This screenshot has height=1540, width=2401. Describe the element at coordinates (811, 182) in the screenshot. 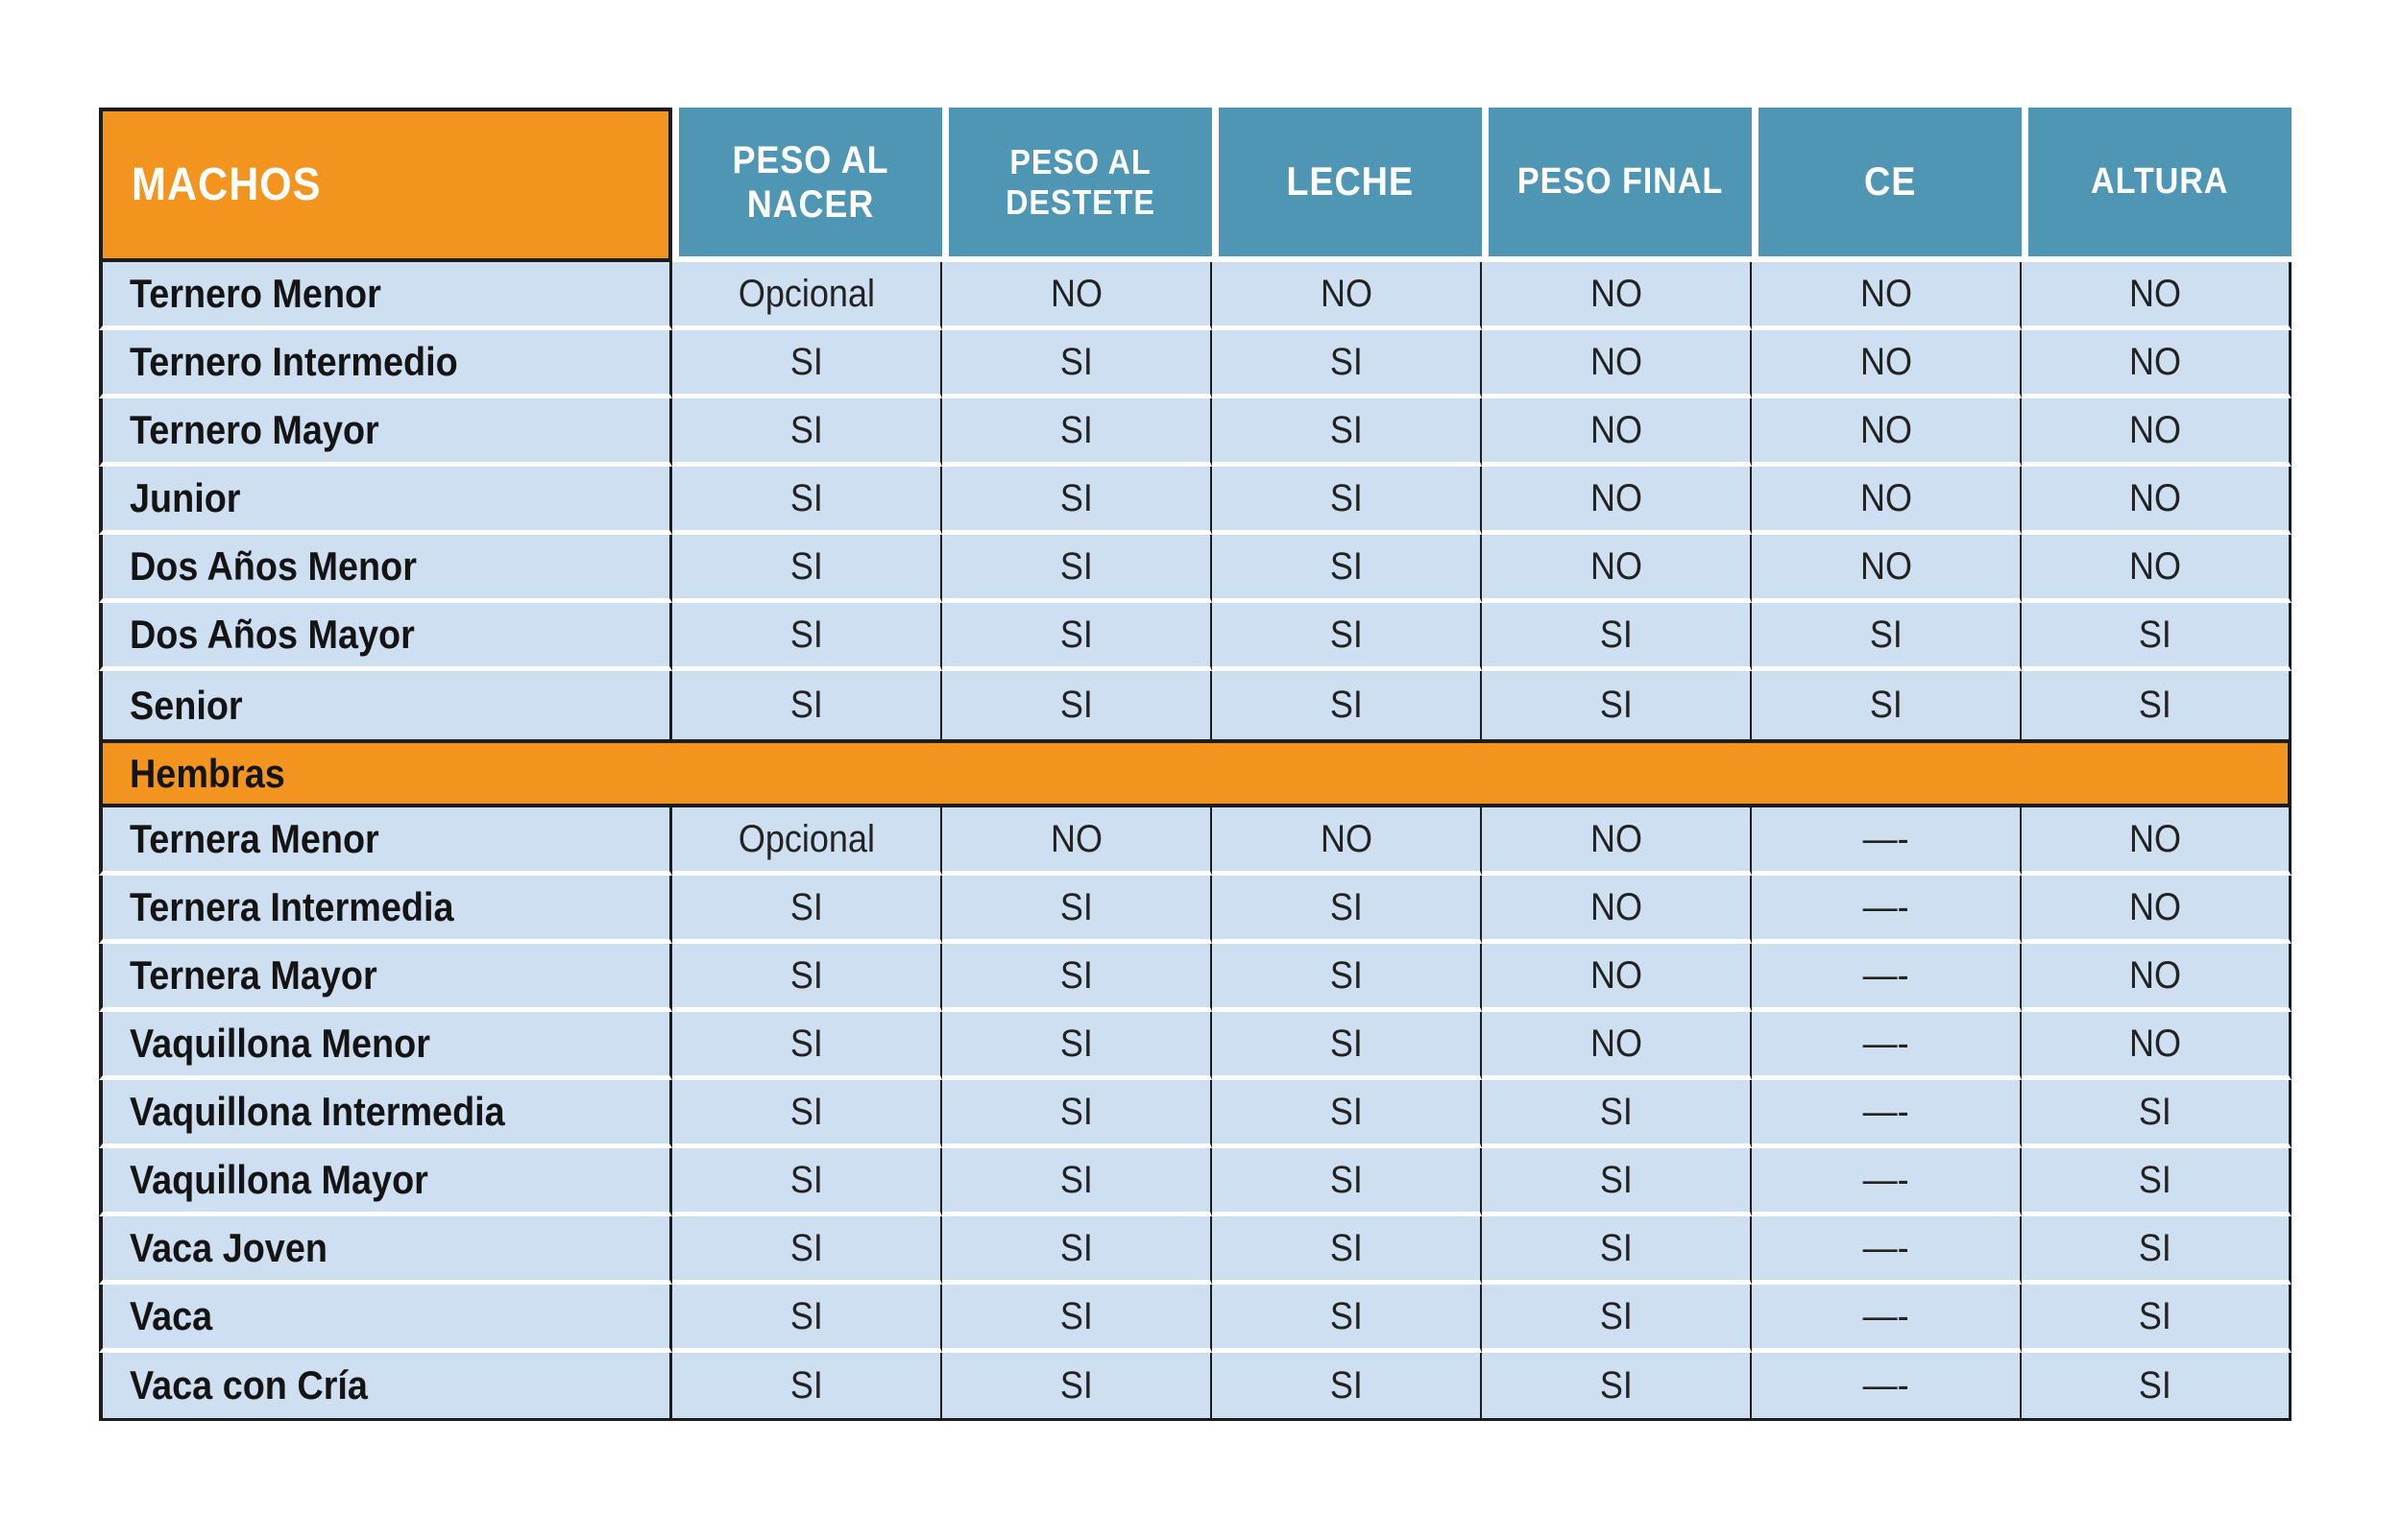

I see `column-header-peso-al-nacer-text: PESO AL NACER` at that location.